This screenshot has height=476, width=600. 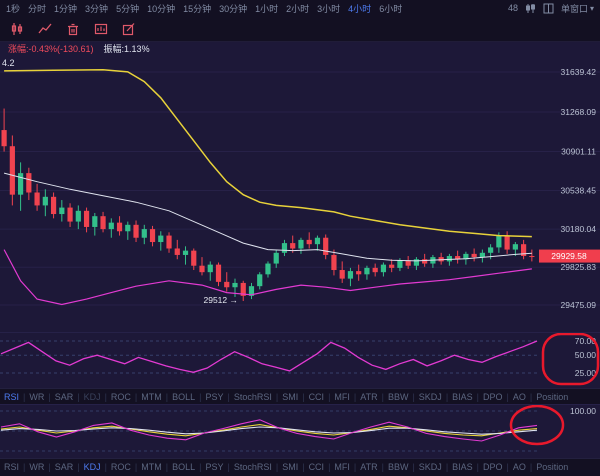 I want to click on rsi-panel-canvas: 70.00 50.00 25.00, so click(x=300, y=360).